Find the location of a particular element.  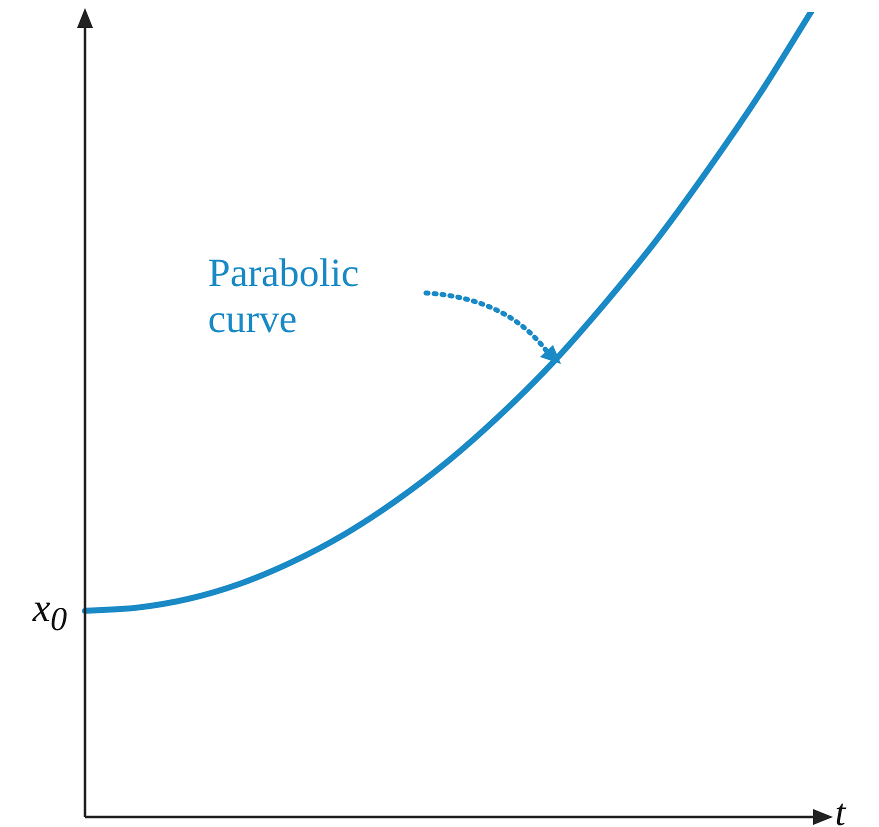

x-axis-title: t is located at coordinates (840, 809).